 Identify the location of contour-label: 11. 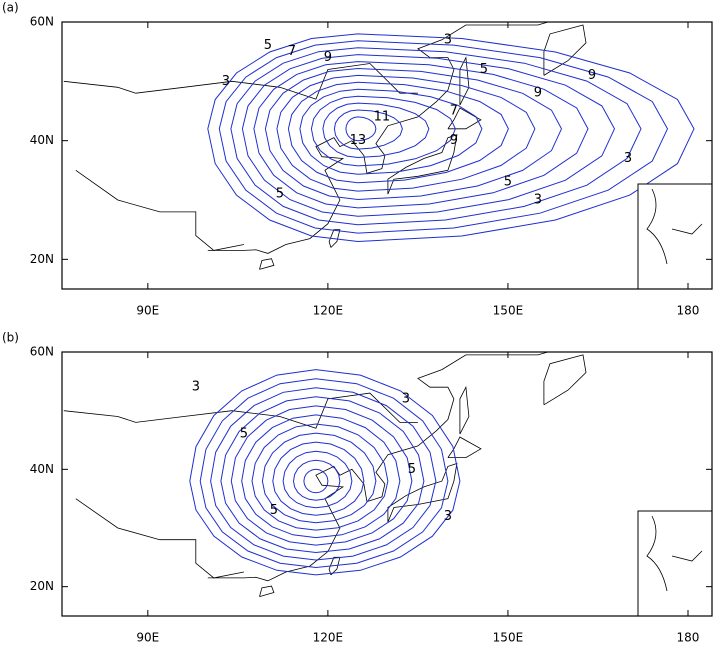
(382, 116).